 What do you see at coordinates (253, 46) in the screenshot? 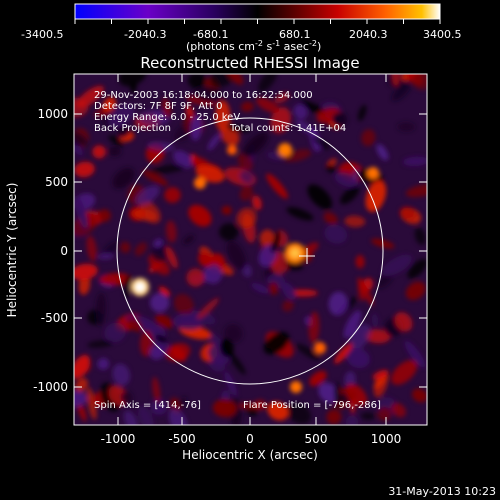
I see `colorbar-units: (photons cm-2 s-1 asec-2)` at bounding box center [253, 46].